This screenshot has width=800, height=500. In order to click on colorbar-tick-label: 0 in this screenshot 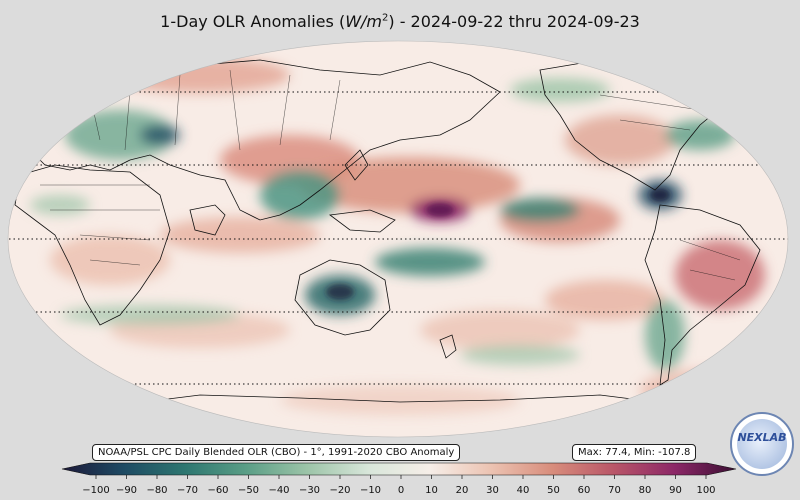, I will do `click(401, 490)`.